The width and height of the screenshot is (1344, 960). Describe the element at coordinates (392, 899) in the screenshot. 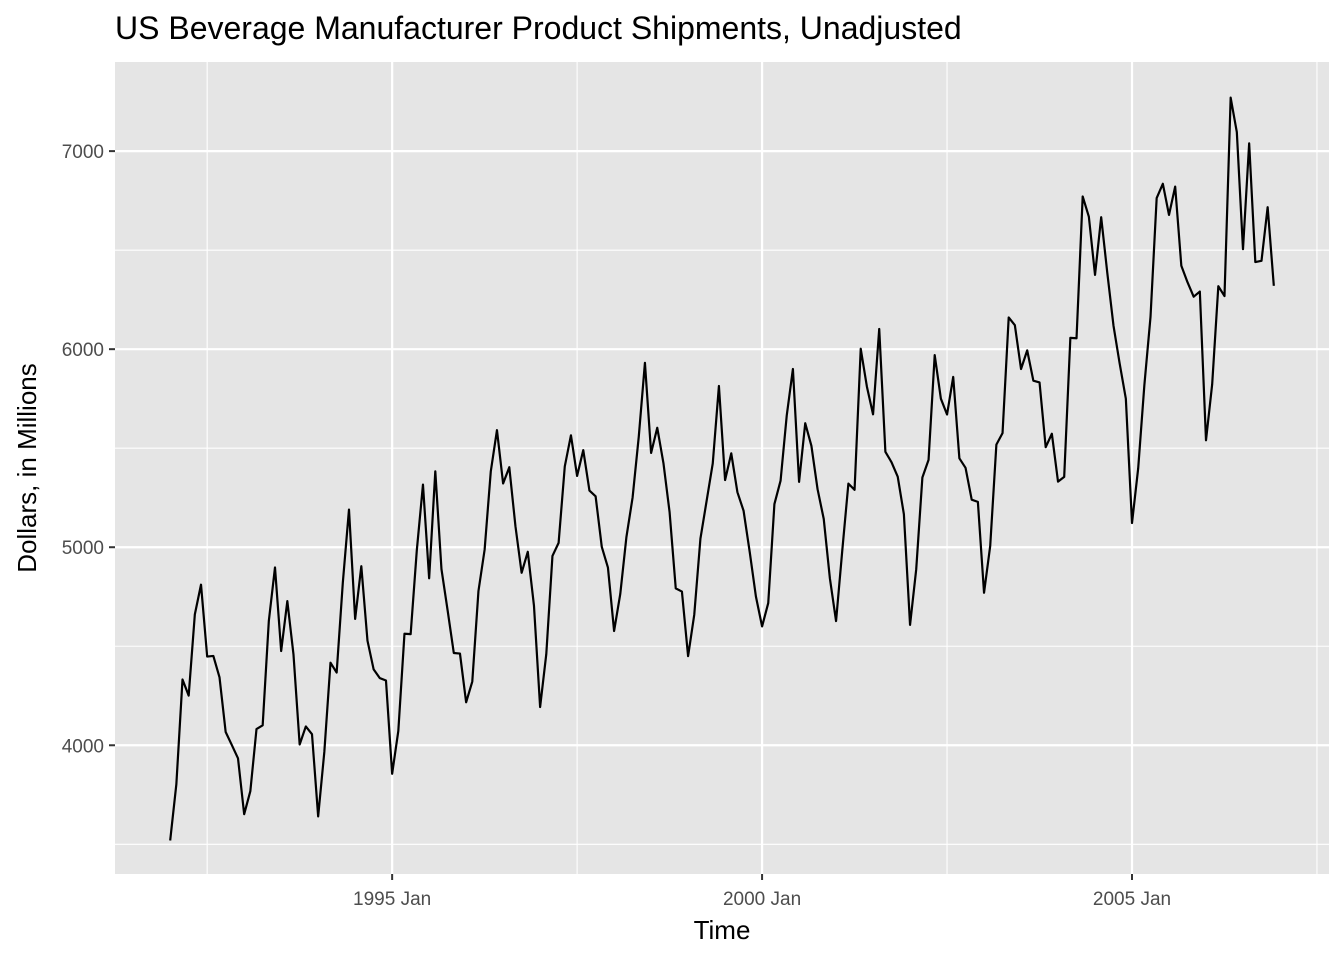

I see `x-tick-label: 1995 Jan` at that location.